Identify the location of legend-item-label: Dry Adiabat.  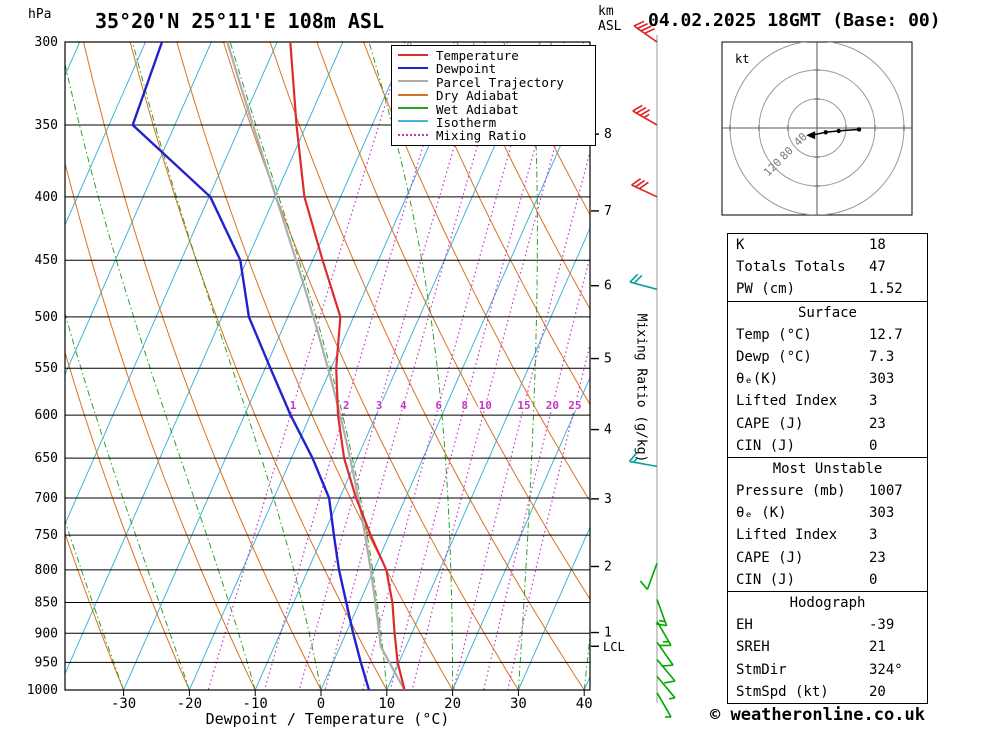
(477, 96).